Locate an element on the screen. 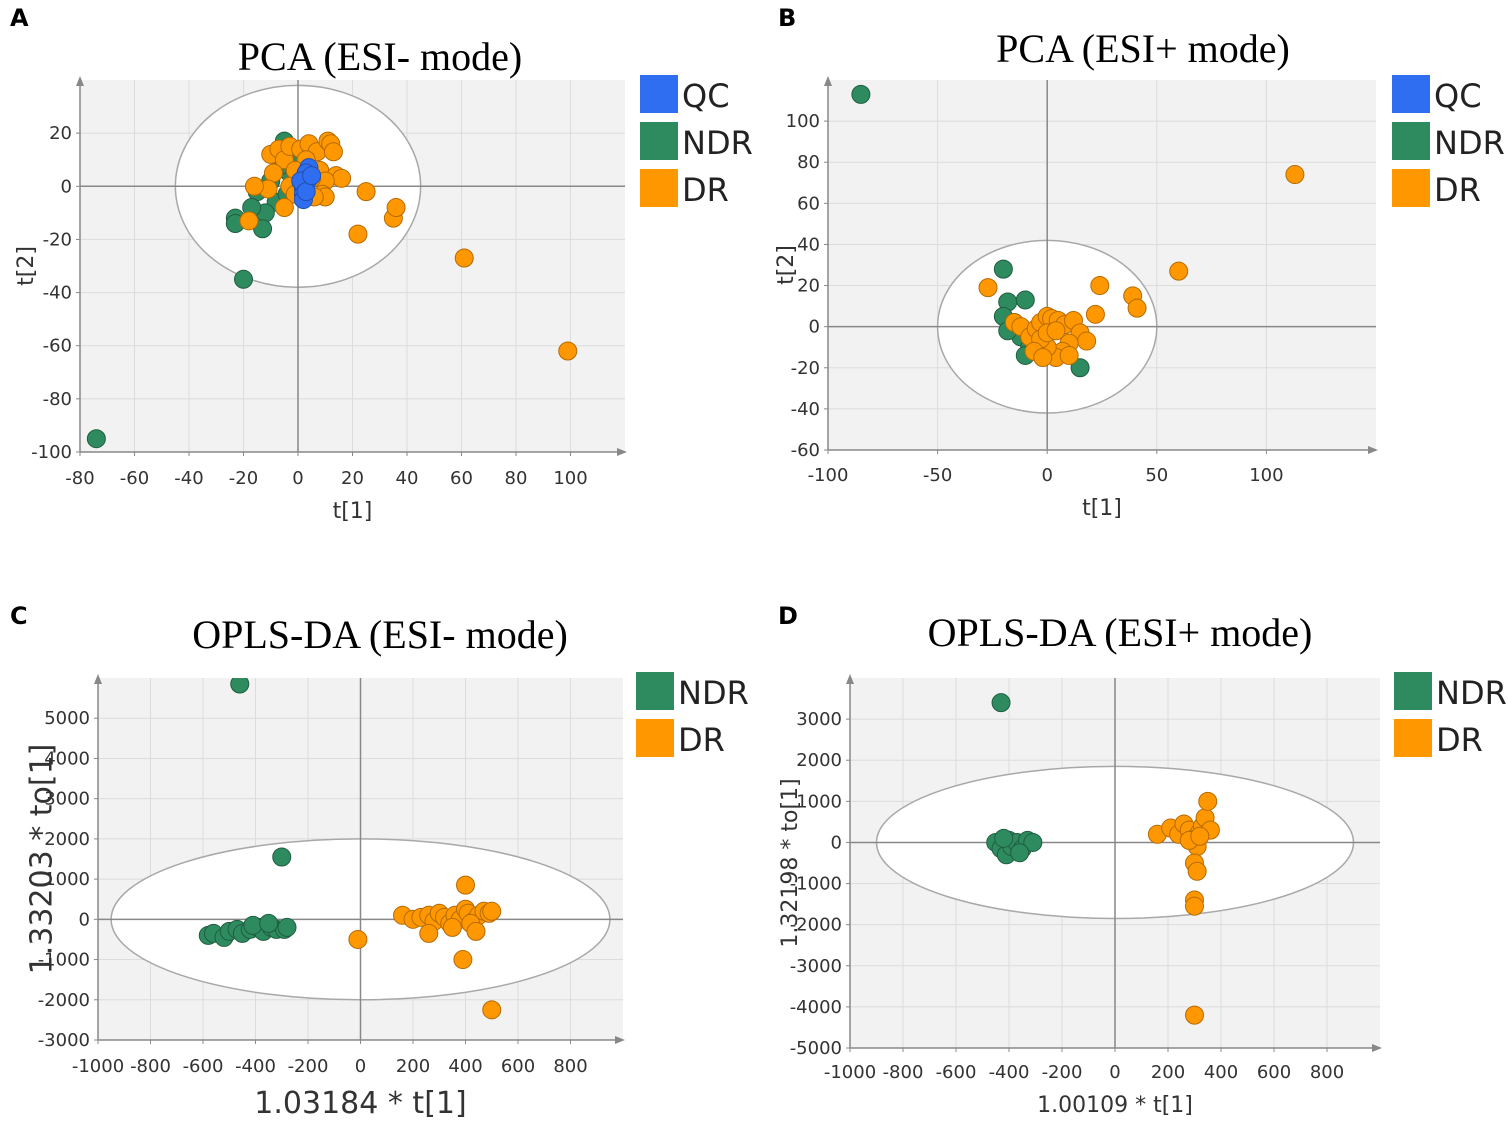 Image resolution: width=1508 pixels, height=1122 pixels. panel-letter: C is located at coordinates (19, 616).